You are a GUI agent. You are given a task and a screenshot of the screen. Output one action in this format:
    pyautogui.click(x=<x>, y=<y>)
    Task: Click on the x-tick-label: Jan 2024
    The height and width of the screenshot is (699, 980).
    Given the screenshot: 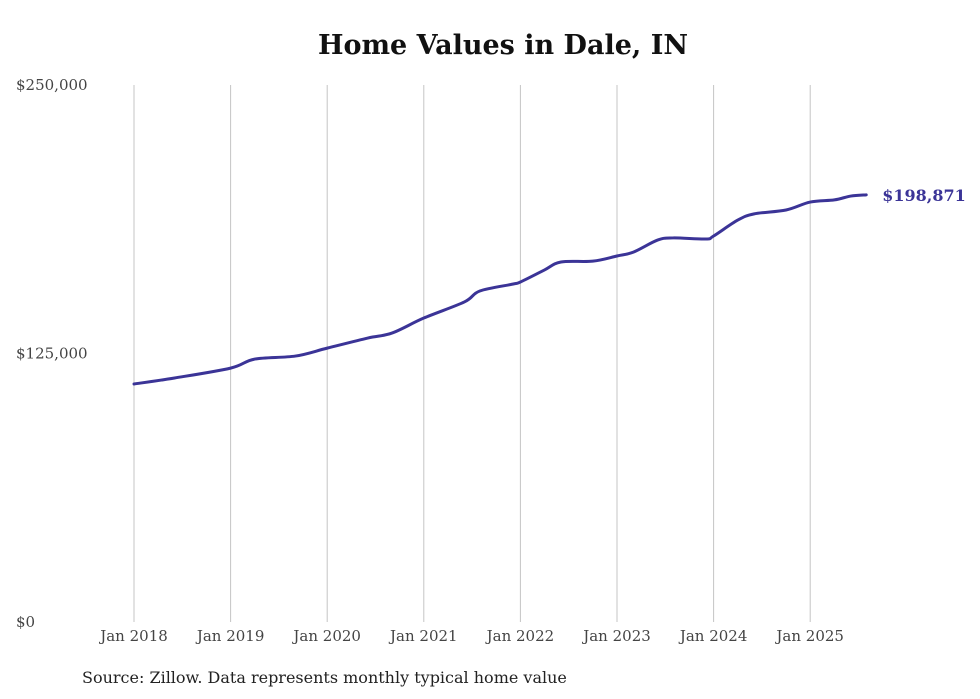 What is the action you would take?
    pyautogui.click(x=713, y=636)
    